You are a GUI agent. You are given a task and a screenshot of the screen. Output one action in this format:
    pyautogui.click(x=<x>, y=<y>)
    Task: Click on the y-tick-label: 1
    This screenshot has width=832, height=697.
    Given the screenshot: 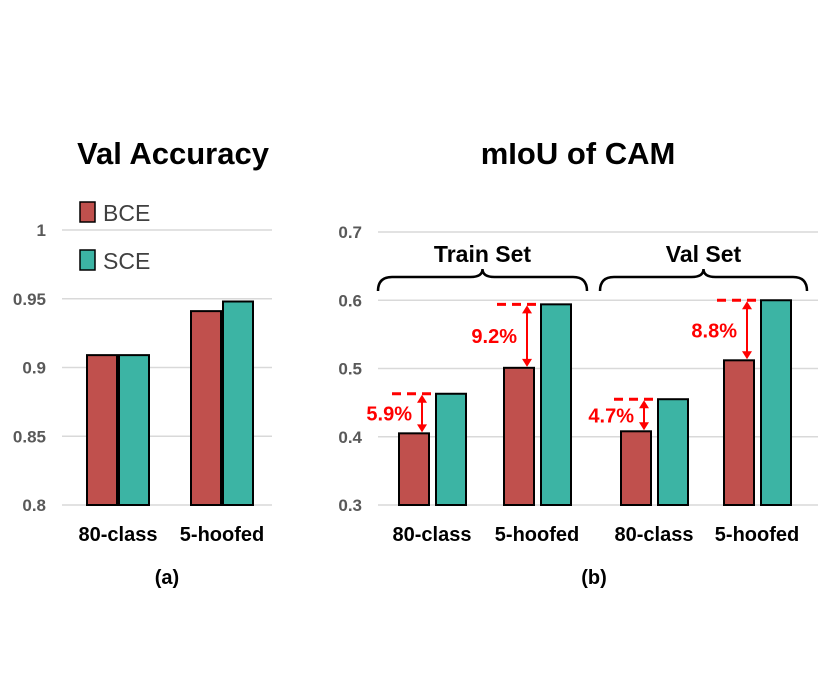 What is the action you would take?
    pyautogui.click(x=41, y=230)
    